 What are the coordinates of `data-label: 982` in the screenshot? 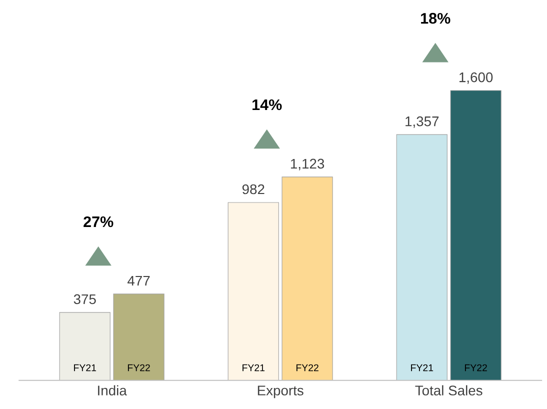 It's located at (253, 189).